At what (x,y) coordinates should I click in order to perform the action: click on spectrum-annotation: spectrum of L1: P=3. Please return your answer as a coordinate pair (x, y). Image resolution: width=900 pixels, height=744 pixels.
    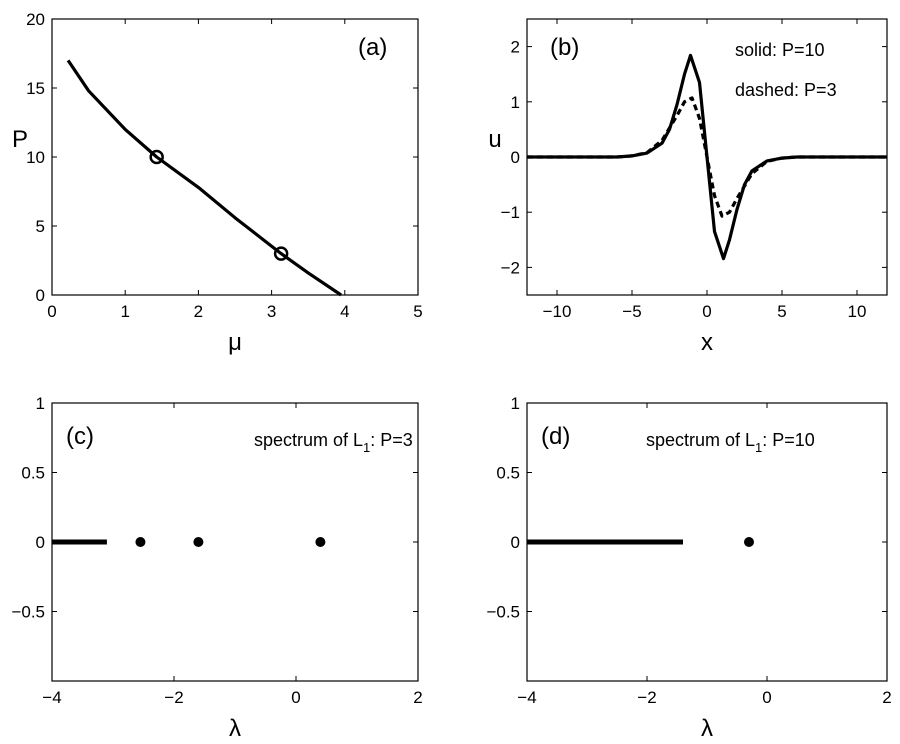
    Looking at the image, I should click on (333, 442).